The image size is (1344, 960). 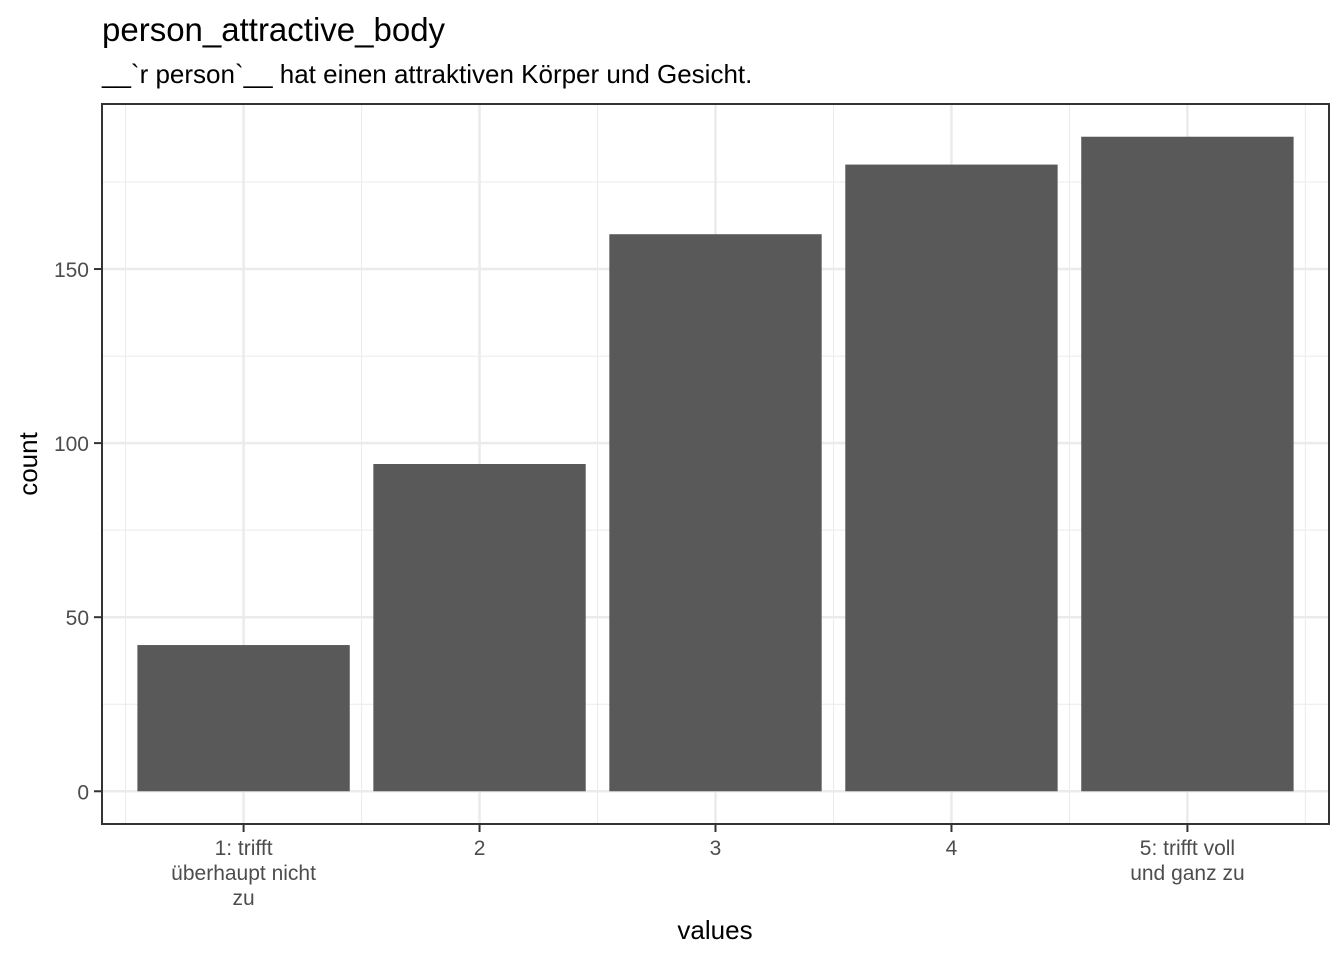 What do you see at coordinates (77, 618) in the screenshot?
I see `y-tick-label: 50` at bounding box center [77, 618].